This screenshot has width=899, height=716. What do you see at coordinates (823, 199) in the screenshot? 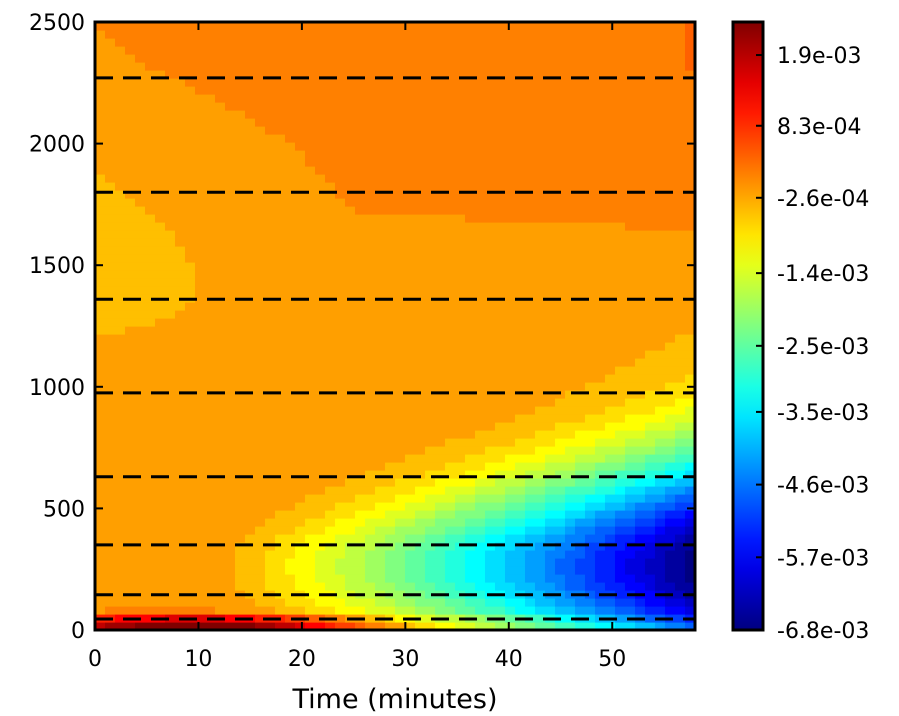
I see `colorbar-tick-label: -2.6e-04` at bounding box center [823, 199].